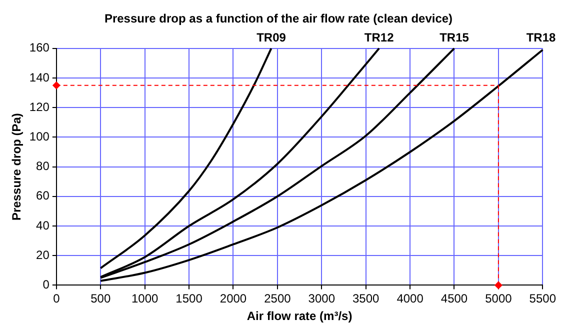 This screenshot has width=567, height=332. Describe the element at coordinates (455, 37) in the screenshot. I see `series-label: TR15` at that location.